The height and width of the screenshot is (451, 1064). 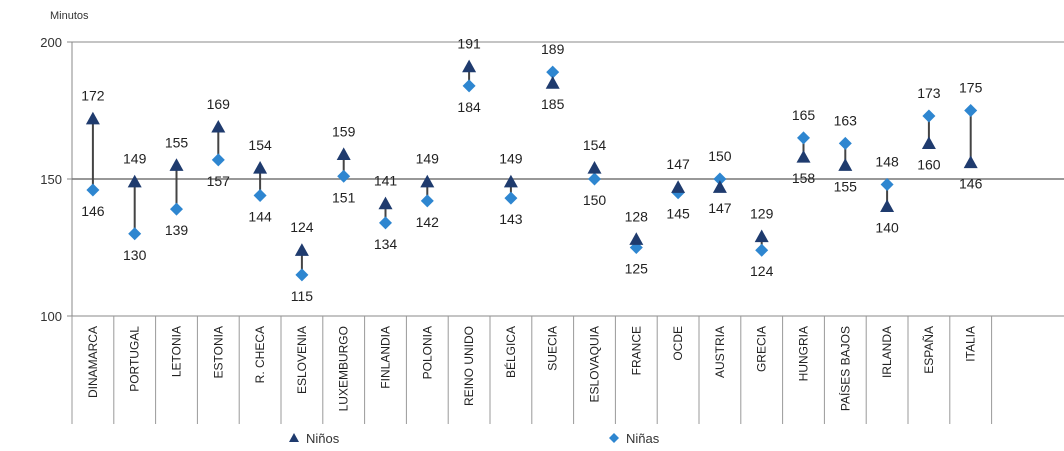 I want to click on y-tick-label: 200, so click(x=51, y=42).